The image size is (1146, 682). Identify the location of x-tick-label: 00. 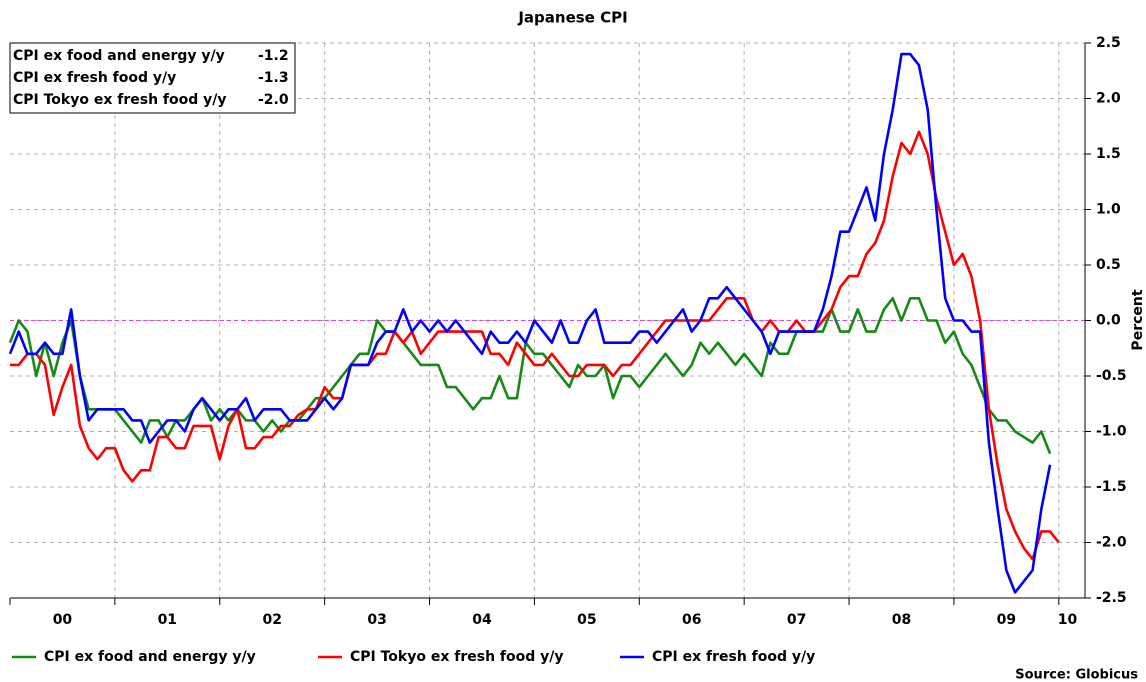
(63, 620).